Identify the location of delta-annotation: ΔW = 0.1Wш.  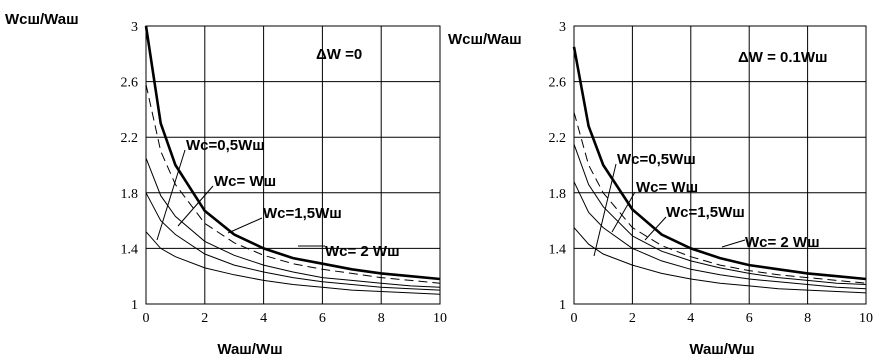
(783, 57).